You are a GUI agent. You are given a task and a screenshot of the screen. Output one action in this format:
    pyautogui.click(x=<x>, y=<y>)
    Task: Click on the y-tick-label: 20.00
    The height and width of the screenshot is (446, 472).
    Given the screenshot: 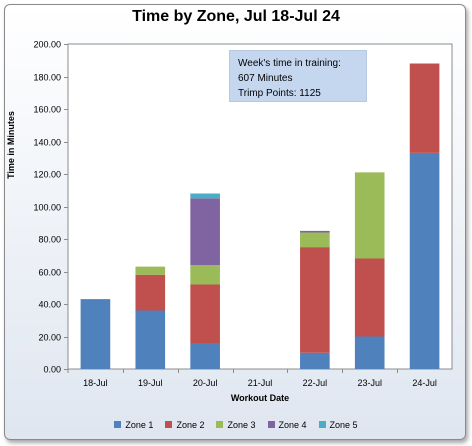 What is the action you would take?
    pyautogui.click(x=49, y=338)
    